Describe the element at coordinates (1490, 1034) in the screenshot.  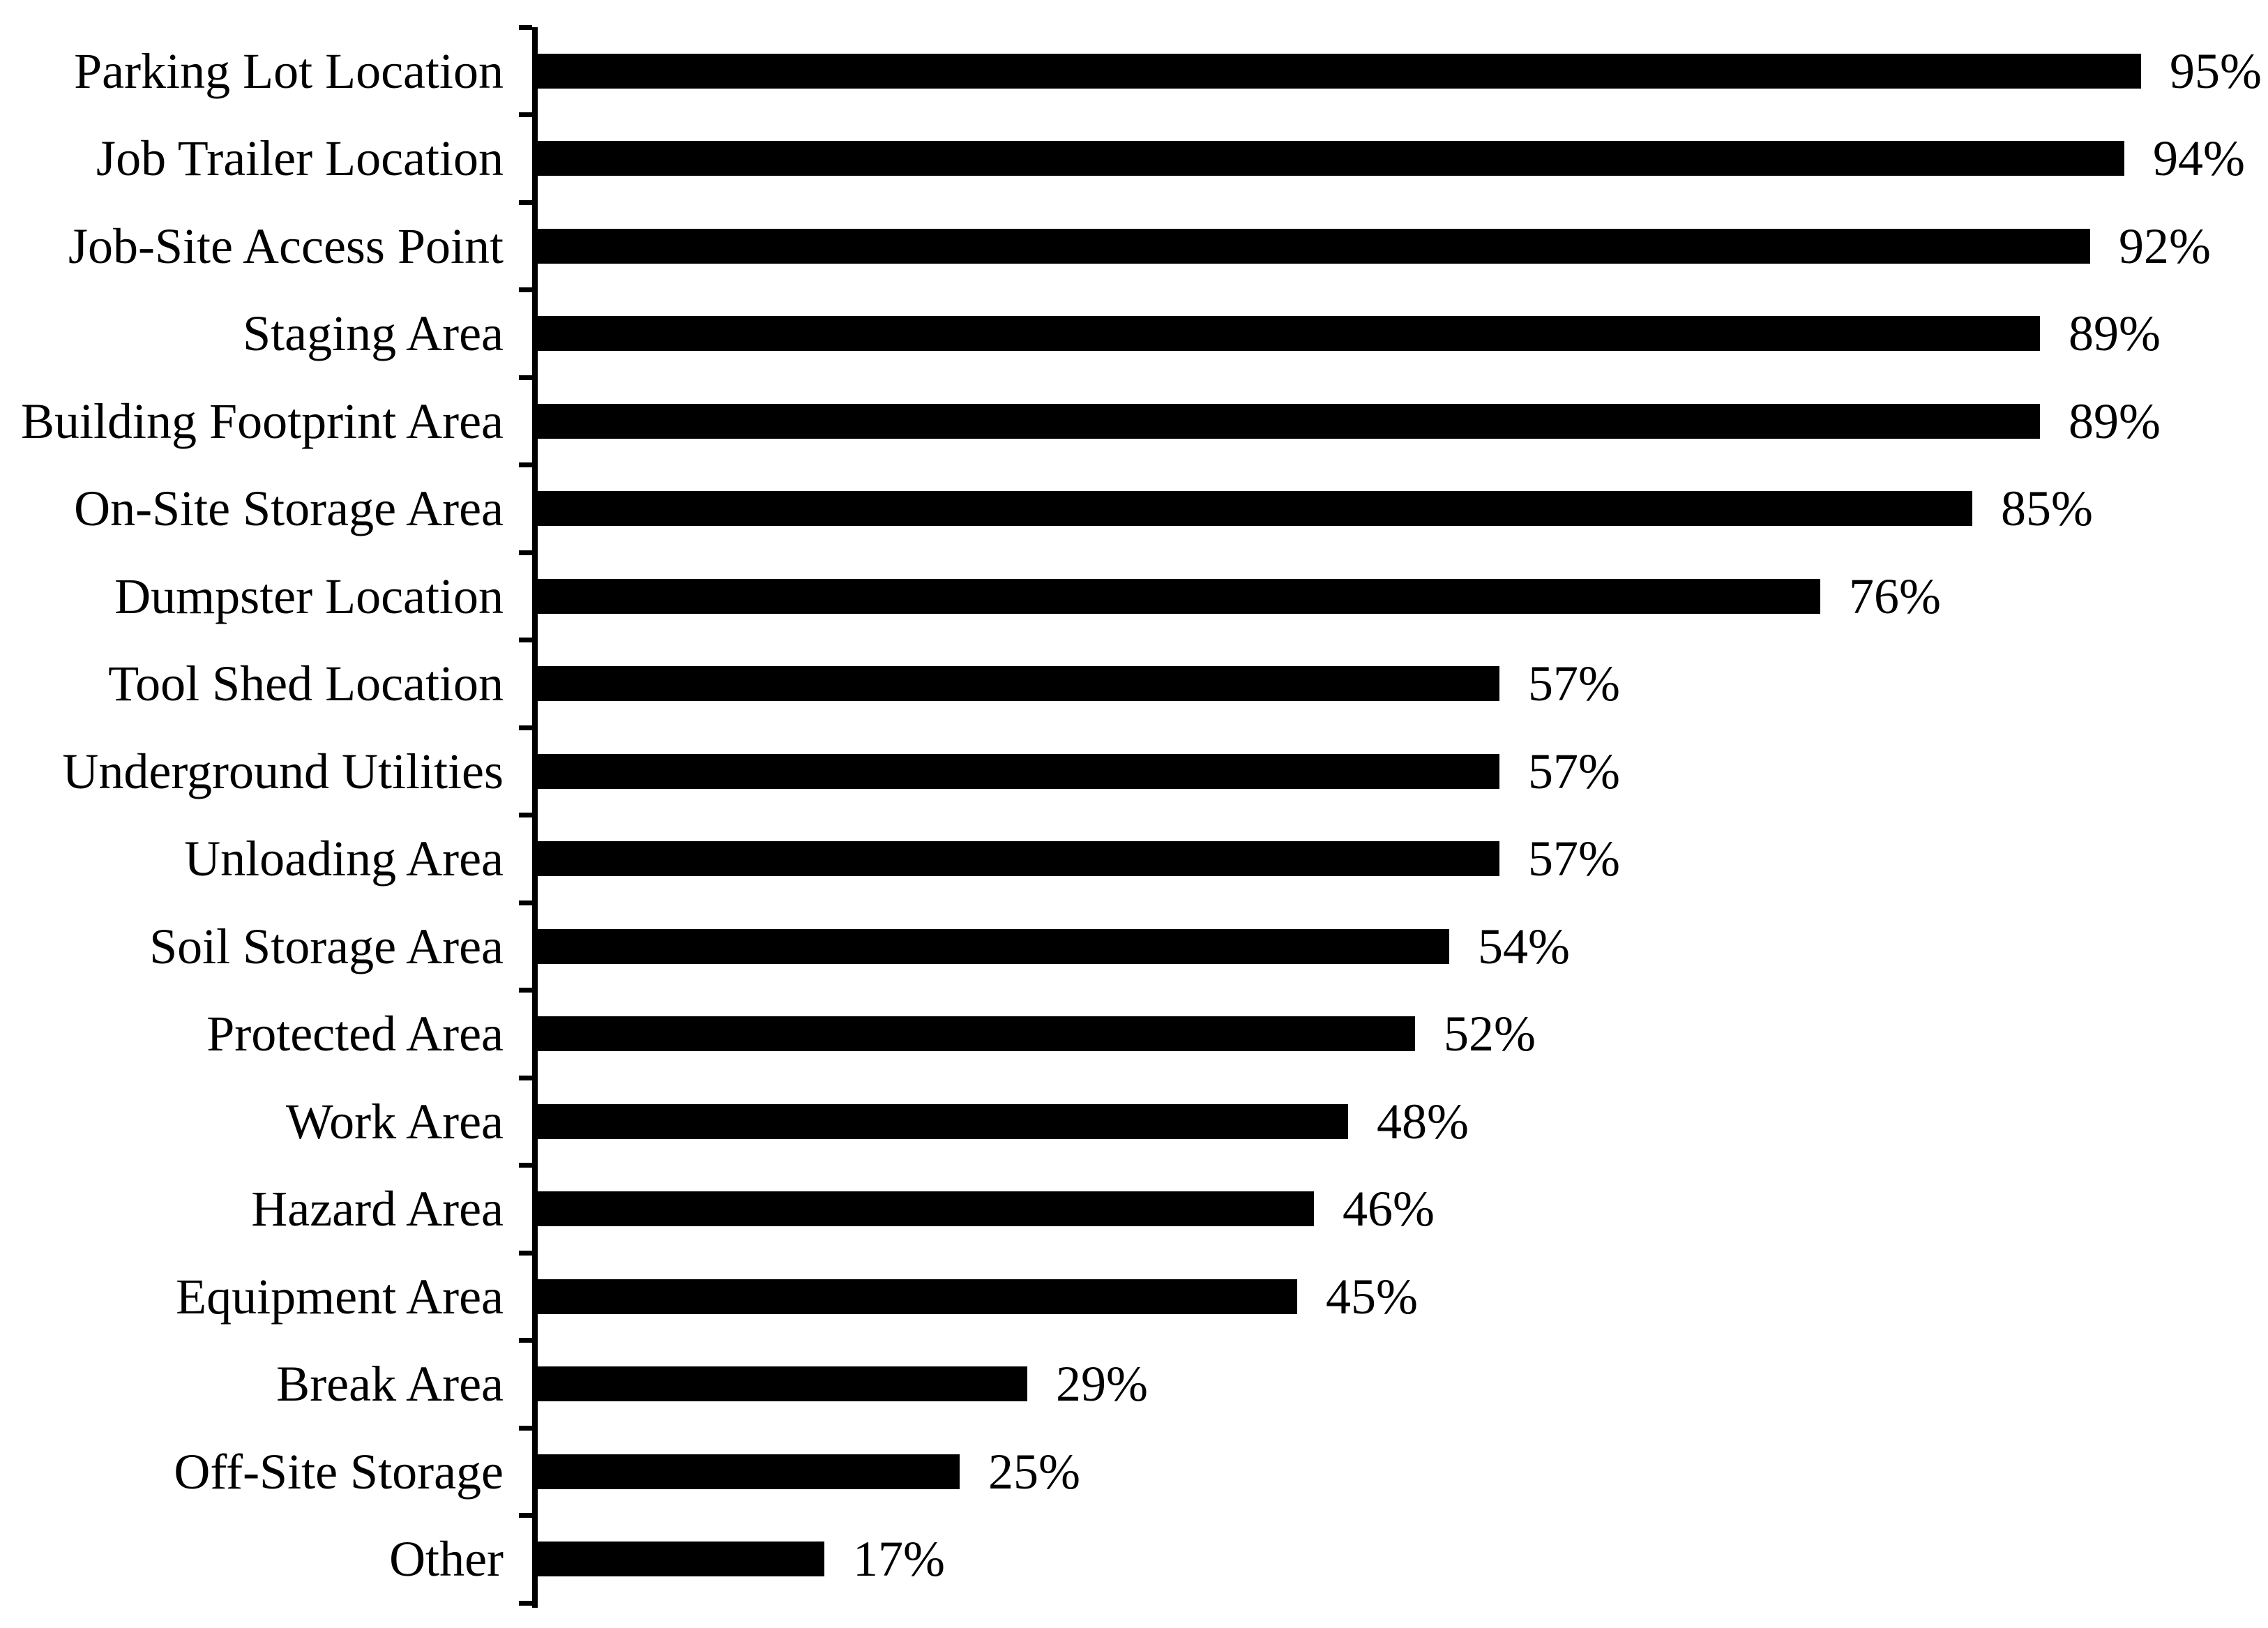
I see `value-label: 52%` at that location.